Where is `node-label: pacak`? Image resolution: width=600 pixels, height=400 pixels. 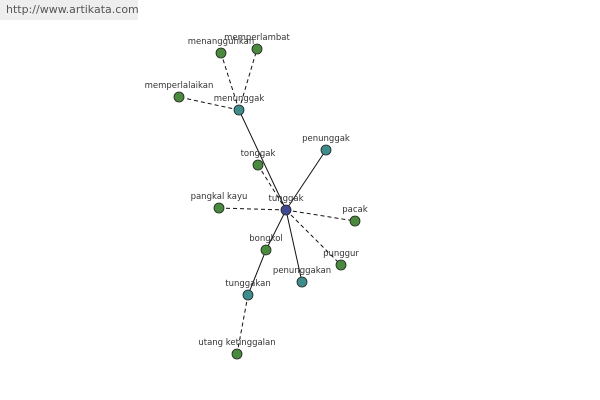 node-label: pacak is located at coordinates (354, 210).